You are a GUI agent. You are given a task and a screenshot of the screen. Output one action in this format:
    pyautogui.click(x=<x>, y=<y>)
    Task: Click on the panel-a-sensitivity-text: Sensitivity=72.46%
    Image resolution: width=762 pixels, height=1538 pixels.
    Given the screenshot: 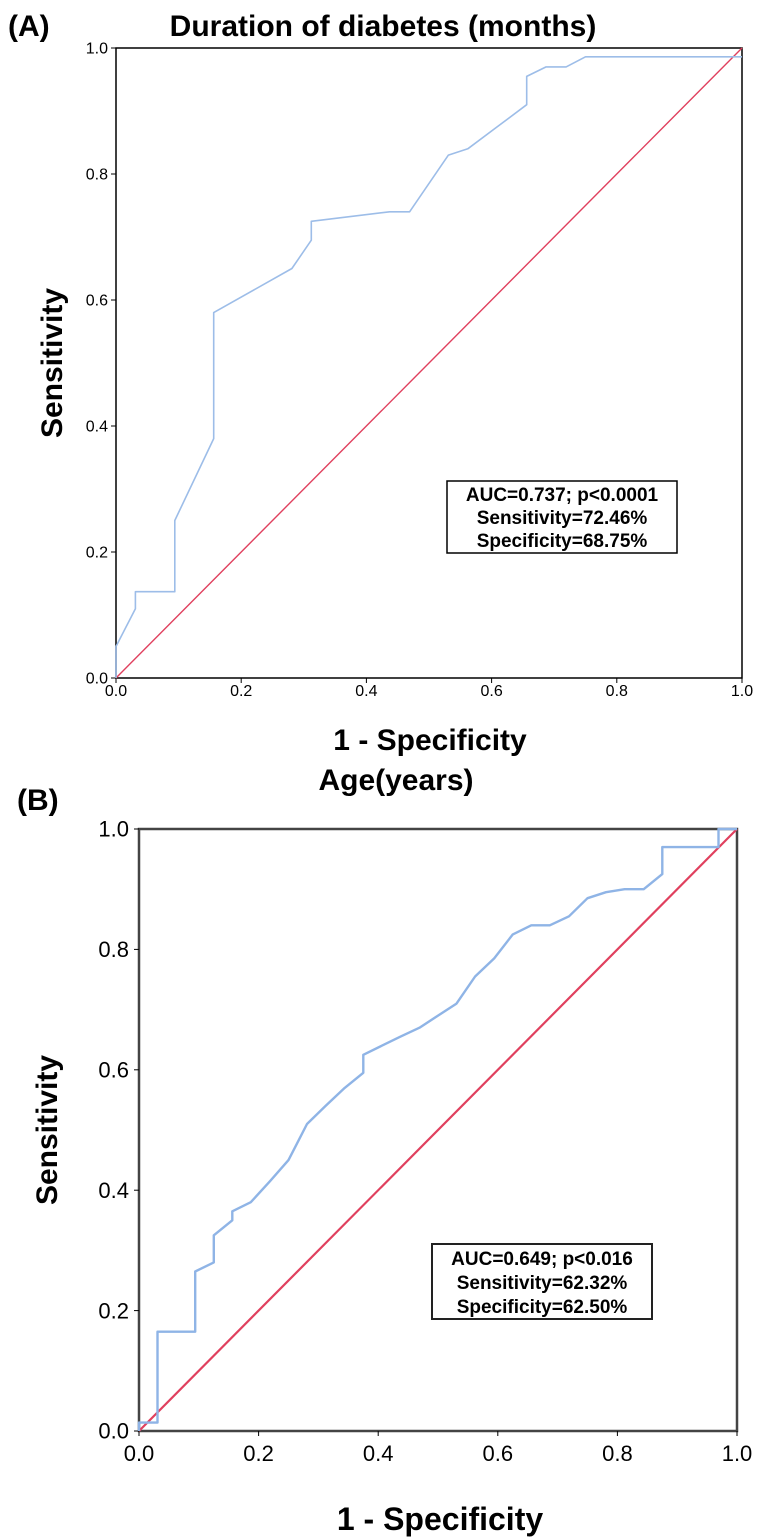 What is the action you would take?
    pyautogui.click(x=562, y=518)
    